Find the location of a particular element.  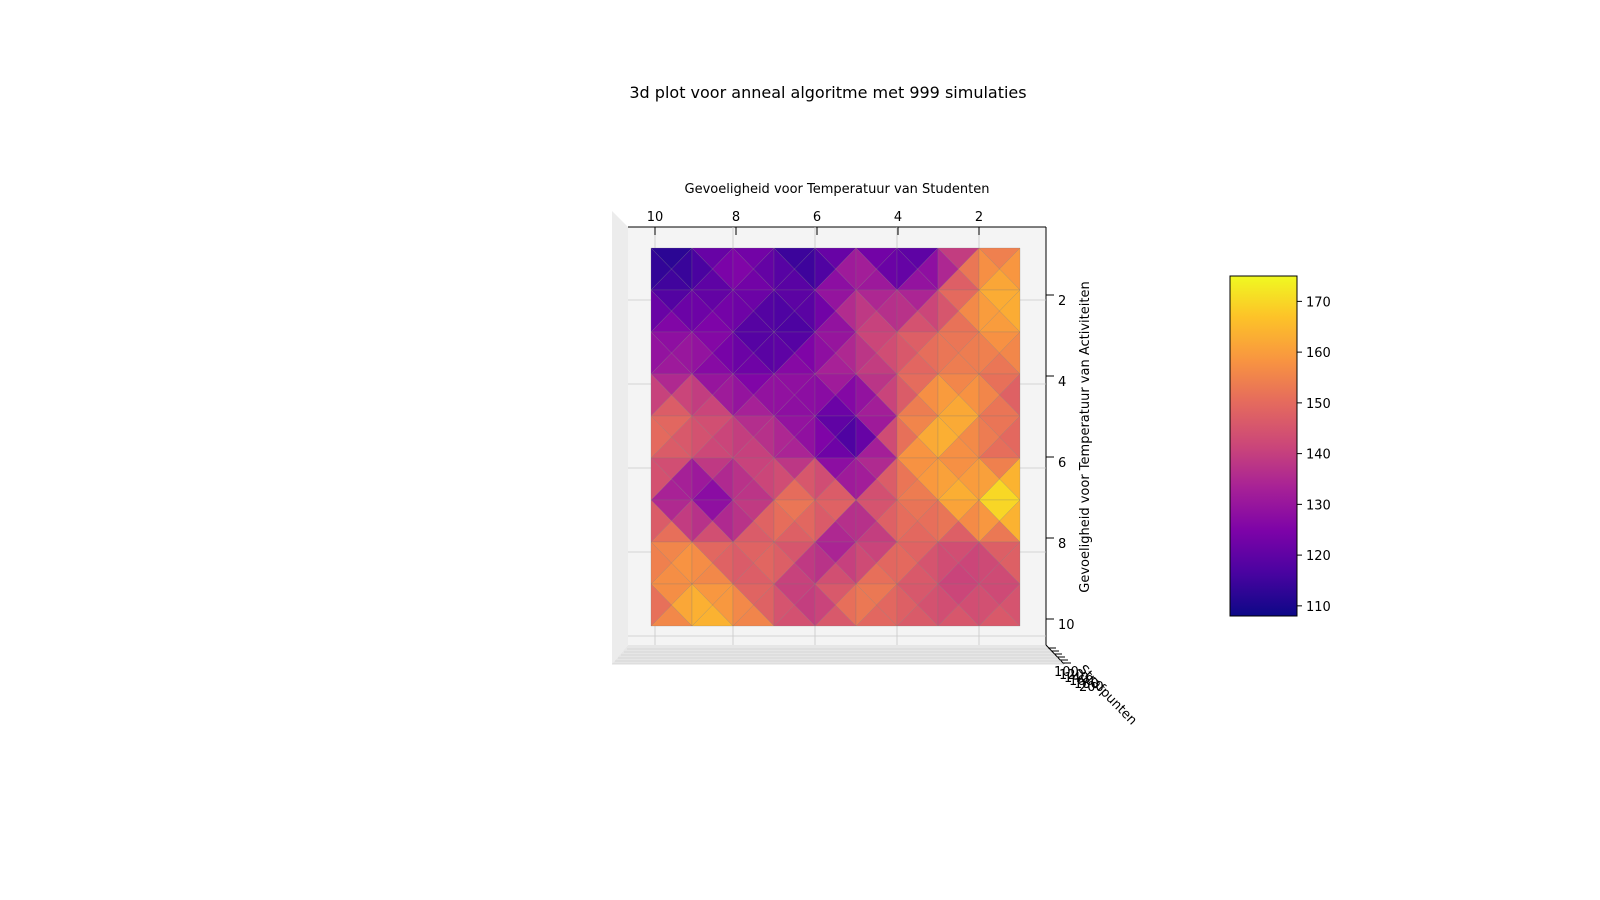

x-tick-label: 4 is located at coordinates (898, 217).